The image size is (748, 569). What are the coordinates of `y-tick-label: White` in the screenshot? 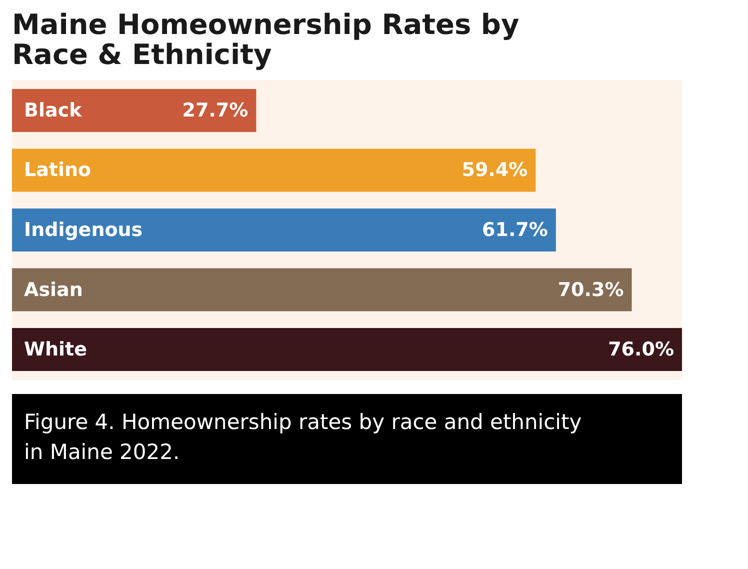 It's located at (55, 349).